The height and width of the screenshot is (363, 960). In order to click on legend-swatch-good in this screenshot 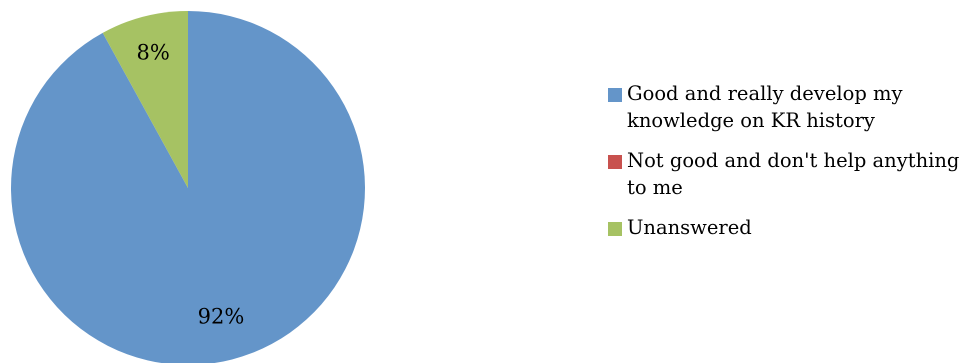, I will do `click(615, 95)`.